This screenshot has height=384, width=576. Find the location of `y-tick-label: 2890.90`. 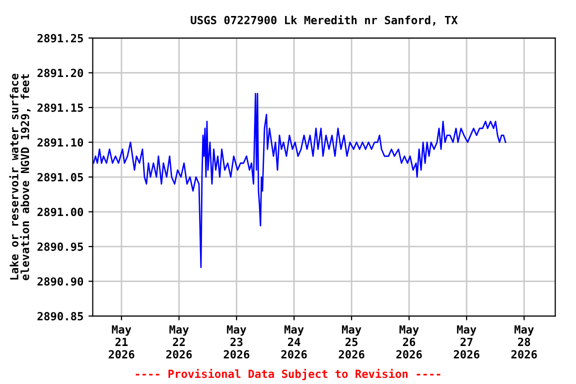

y-tick-label: 2890.90 is located at coordinates (61, 281).